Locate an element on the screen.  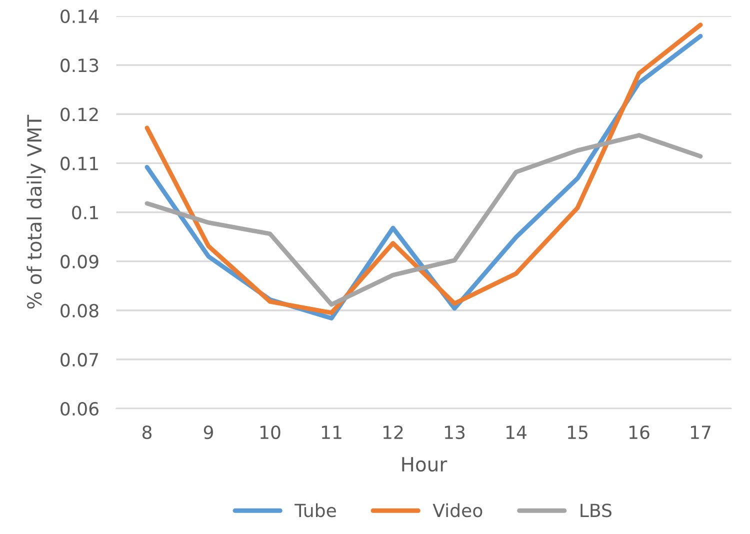
x-tick-label: 11 is located at coordinates (332, 432).